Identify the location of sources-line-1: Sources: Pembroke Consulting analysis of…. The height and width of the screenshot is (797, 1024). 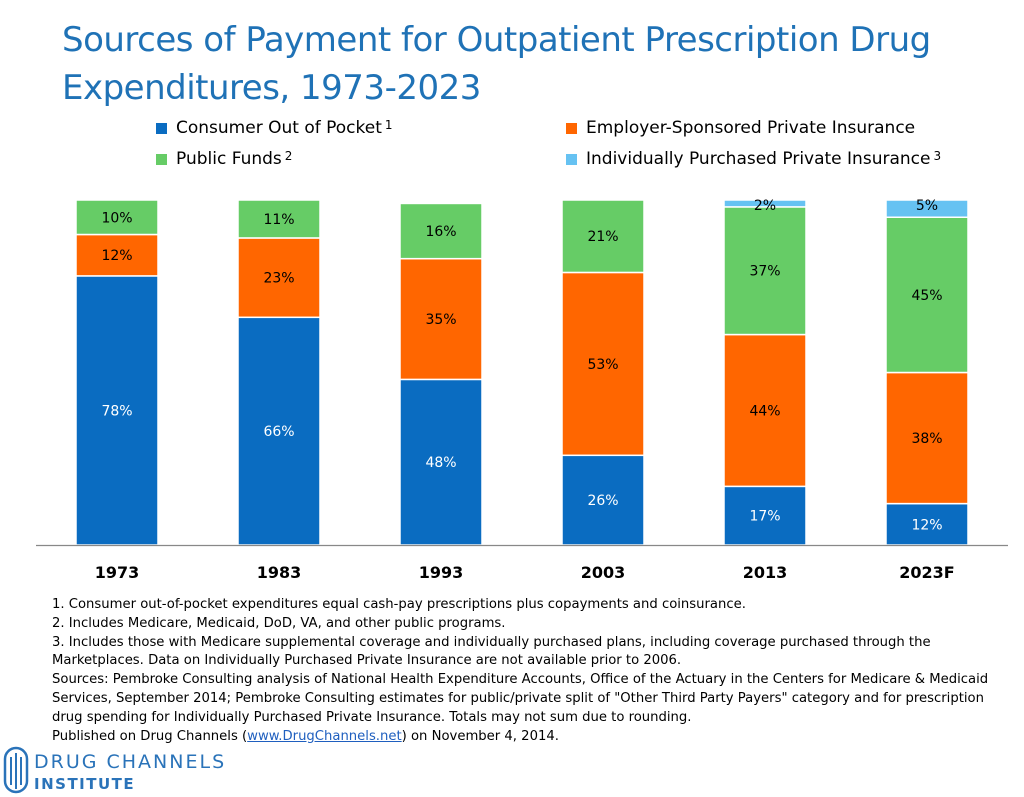
(520, 680).